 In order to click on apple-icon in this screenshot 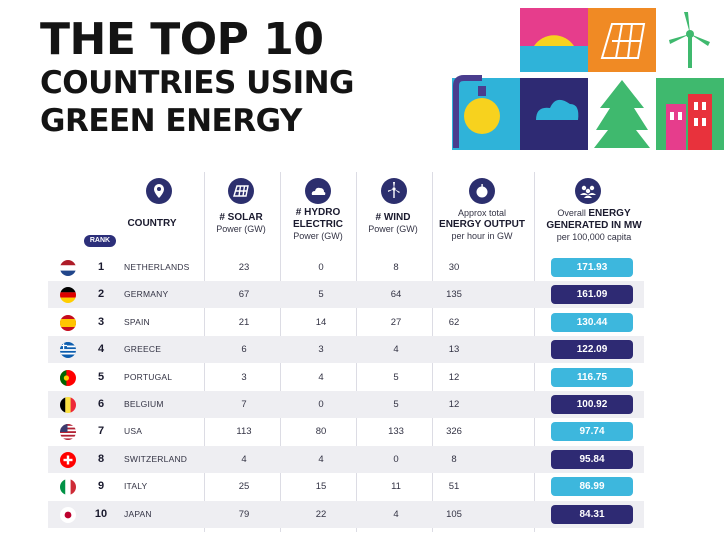, I will do `click(482, 191)`.